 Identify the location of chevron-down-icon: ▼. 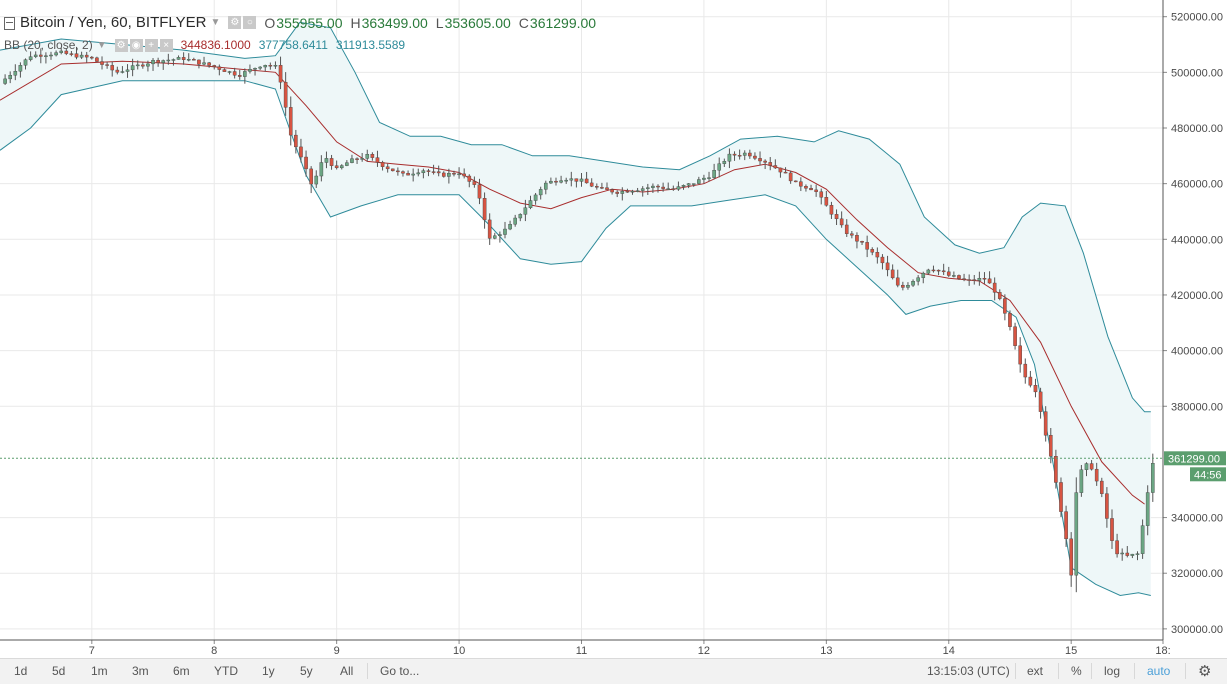
(215, 22).